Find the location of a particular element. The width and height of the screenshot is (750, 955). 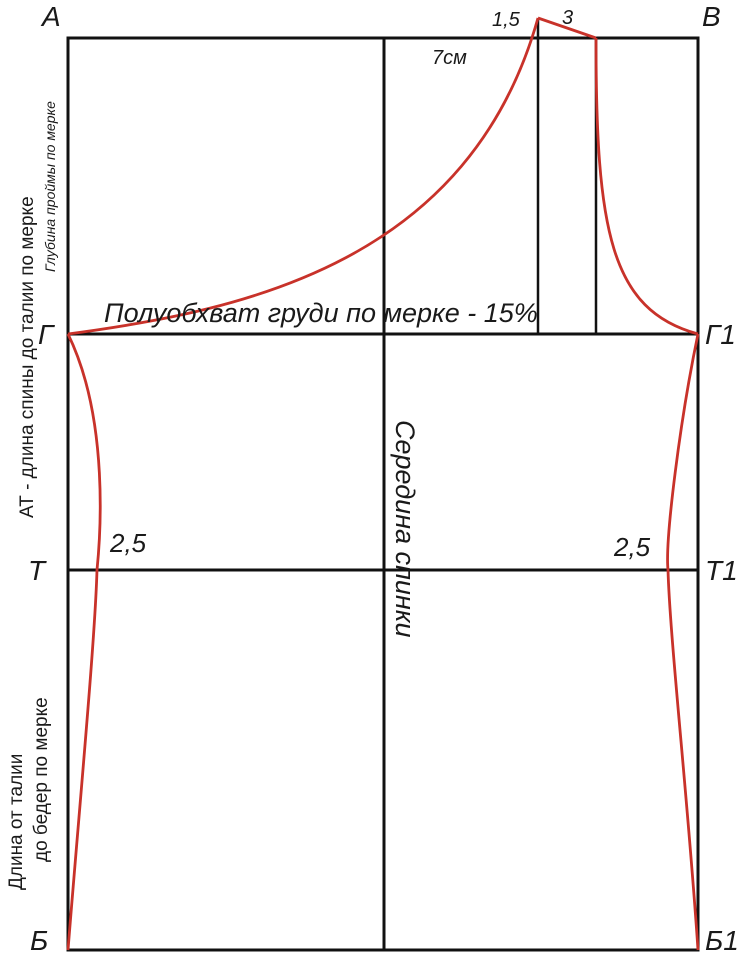

point-t: Т is located at coordinates (37, 570).